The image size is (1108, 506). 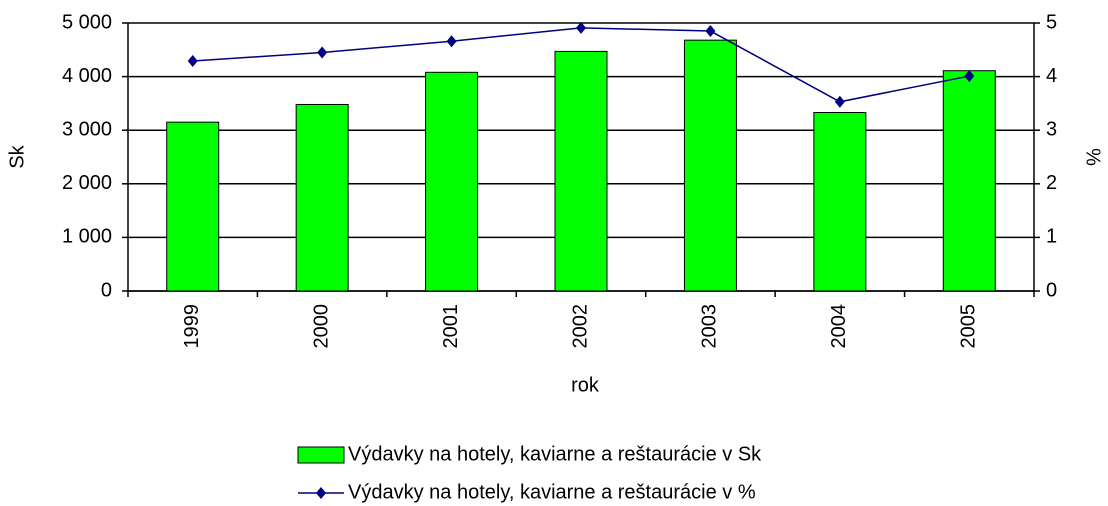 What do you see at coordinates (17, 156) in the screenshot?
I see `y-axis-label: Sk` at bounding box center [17, 156].